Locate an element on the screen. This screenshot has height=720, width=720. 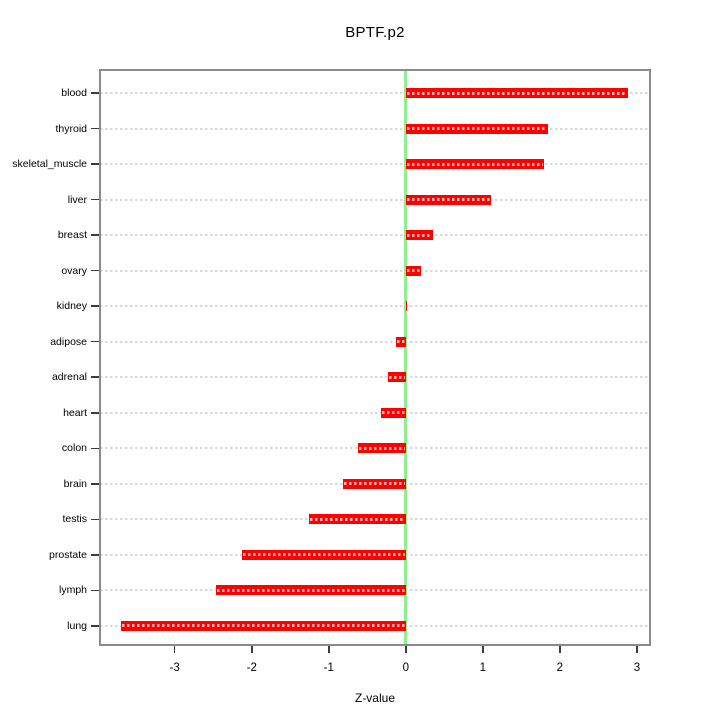
x-tick-label: -2 is located at coordinates (251, 668).